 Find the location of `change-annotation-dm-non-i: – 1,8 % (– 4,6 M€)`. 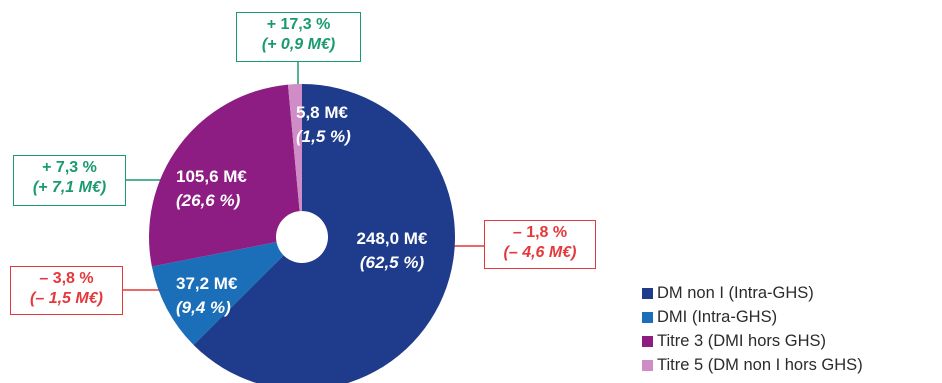

change-annotation-dm-non-i: – 1,8 % (– 4,6 M€) is located at coordinates (540, 244).